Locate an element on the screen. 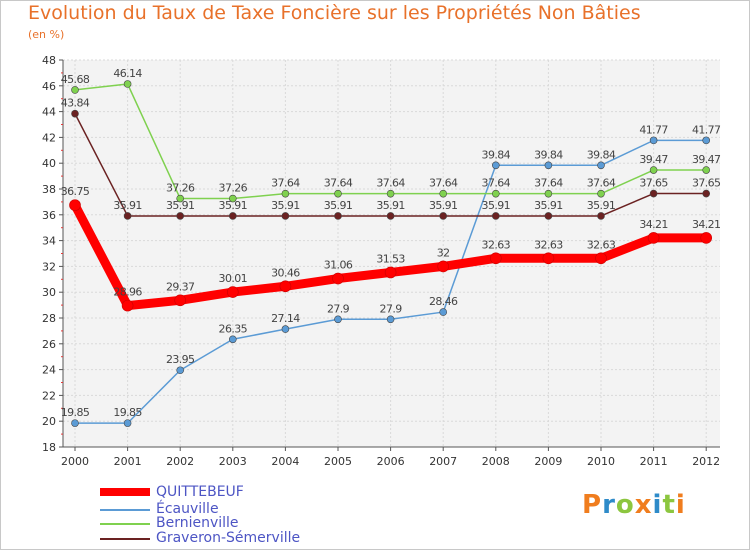 The image size is (750, 550). legend-swatch-bernienville is located at coordinates (125, 524).